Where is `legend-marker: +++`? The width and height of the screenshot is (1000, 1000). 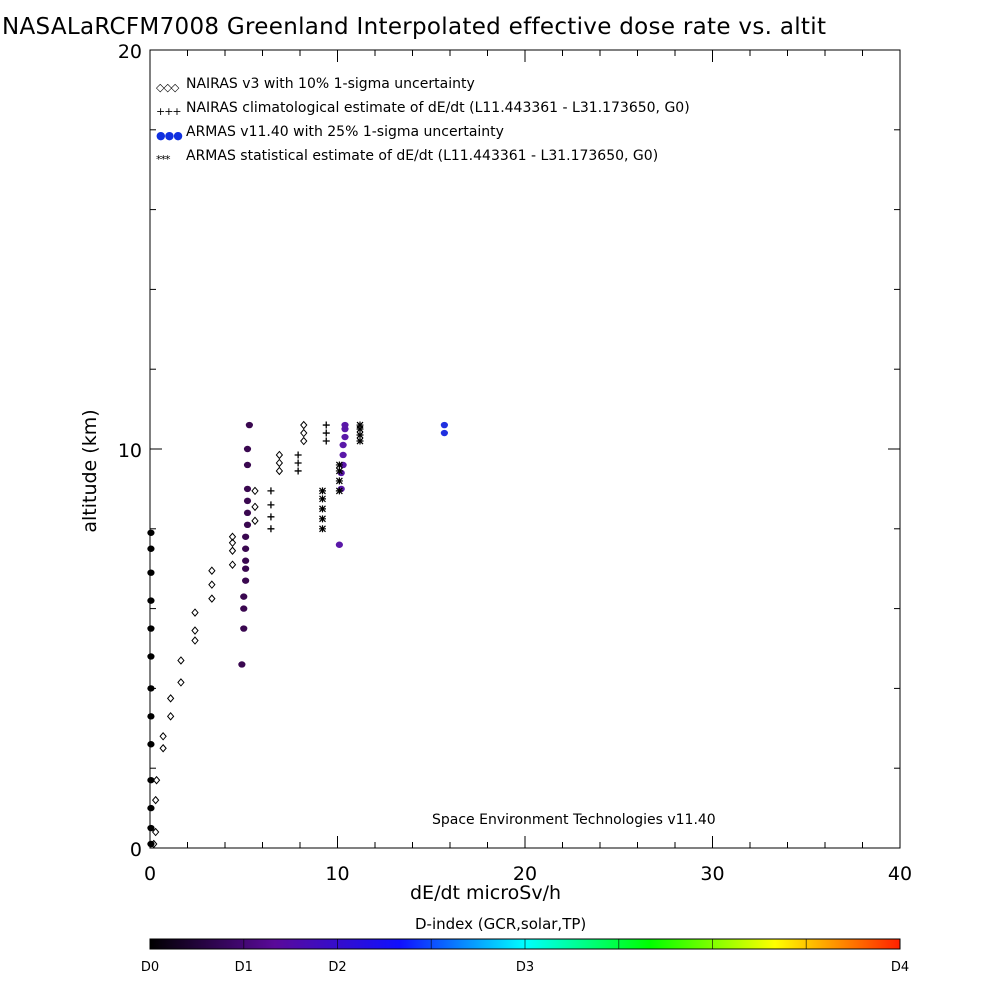 legend-marker: +++ is located at coordinates (168, 111).